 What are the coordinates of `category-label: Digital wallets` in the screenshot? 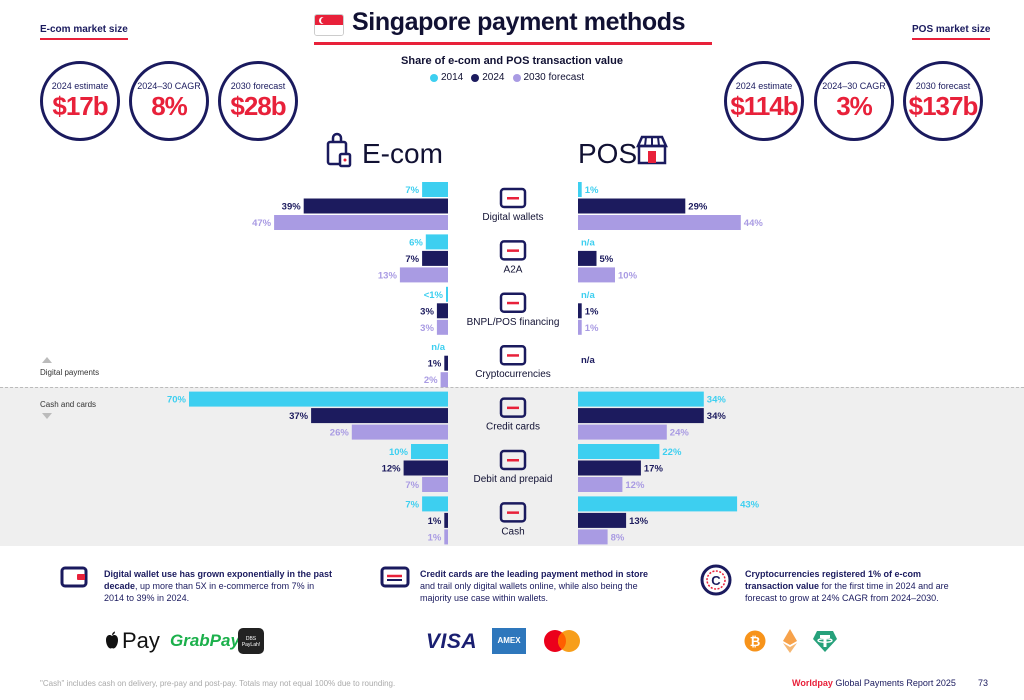 It's located at (512, 217).